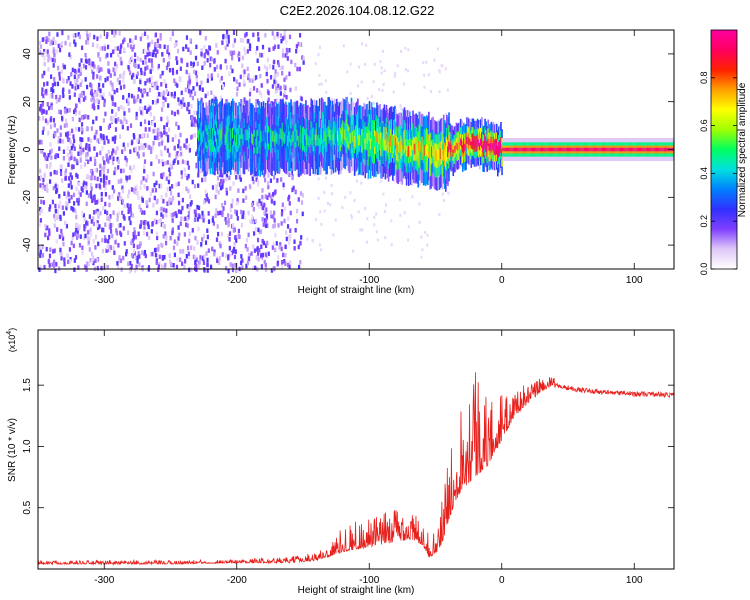 This screenshot has width=750, height=600. What do you see at coordinates (369, 580) in the screenshot?
I see `x-tick-label: -100` at bounding box center [369, 580].